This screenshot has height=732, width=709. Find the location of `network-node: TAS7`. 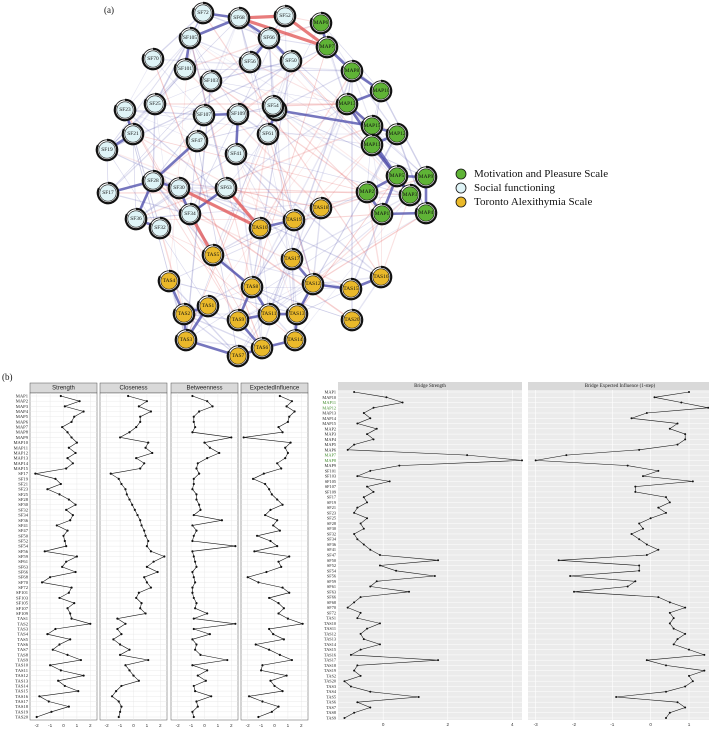

network-node: TAS7 is located at coordinates (238, 356).